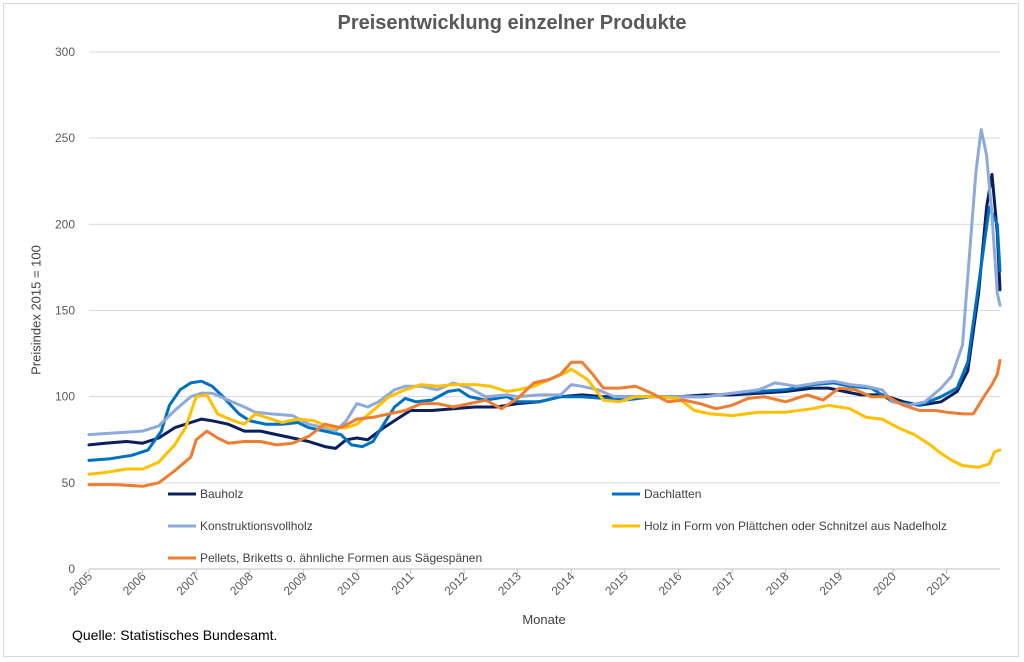  What do you see at coordinates (134, 583) in the screenshot?
I see `x-tick-label: 2006` at bounding box center [134, 583].